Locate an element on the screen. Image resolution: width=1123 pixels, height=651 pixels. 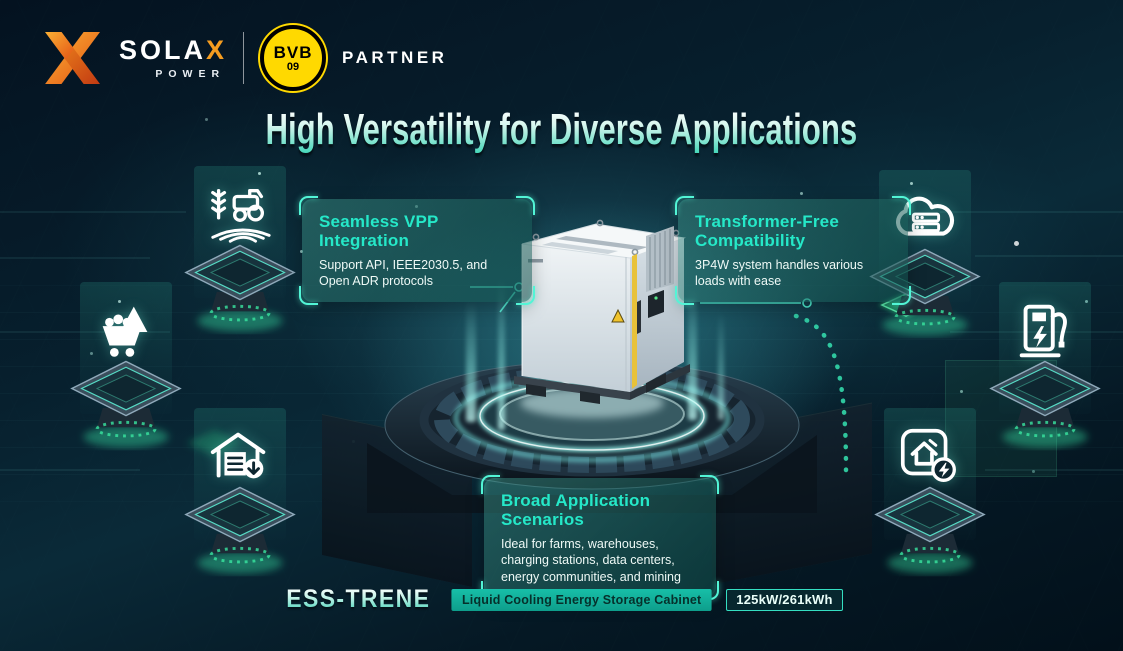
logo-divider is located at coordinates (244, 58).